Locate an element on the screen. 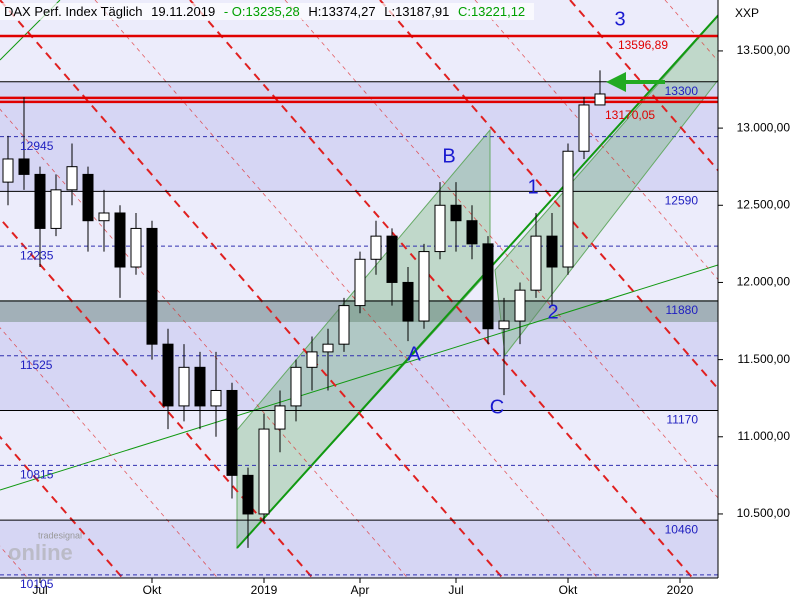 The width and height of the screenshot is (800, 600). level-label: 10105 is located at coordinates (37, 584).